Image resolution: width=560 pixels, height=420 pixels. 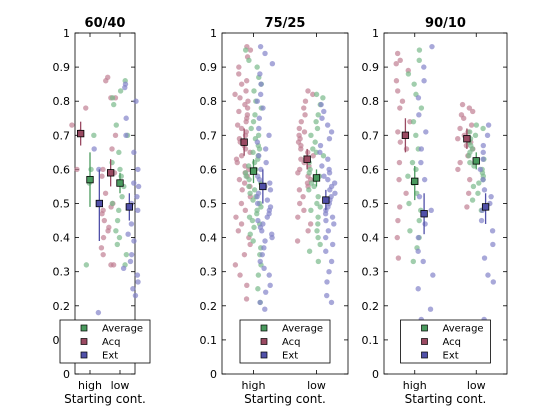 What do you see at coordinates (452, 342) in the screenshot?
I see `legend-label-acq: Acq` at bounding box center [452, 342].